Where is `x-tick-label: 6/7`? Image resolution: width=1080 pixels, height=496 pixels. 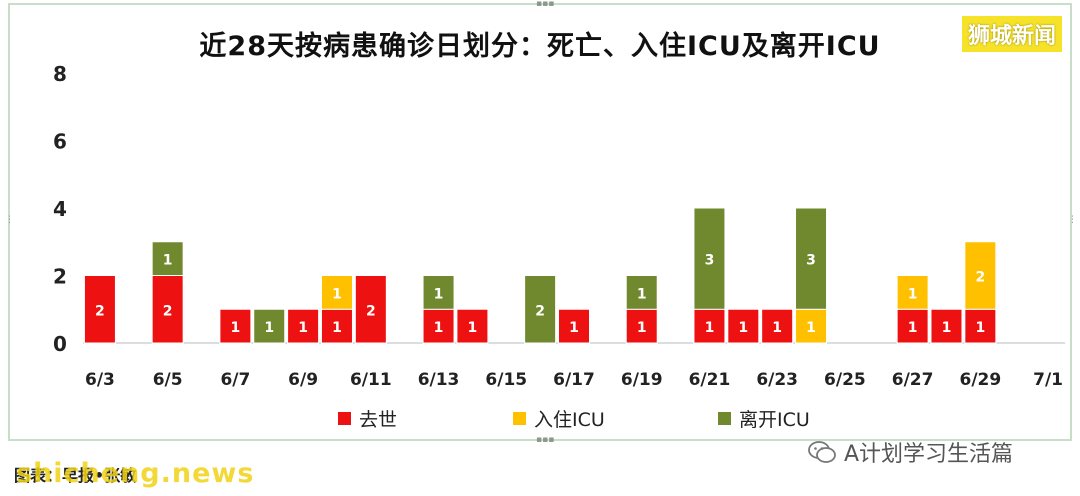
x-tick-label: 6/7 is located at coordinates (235, 380).